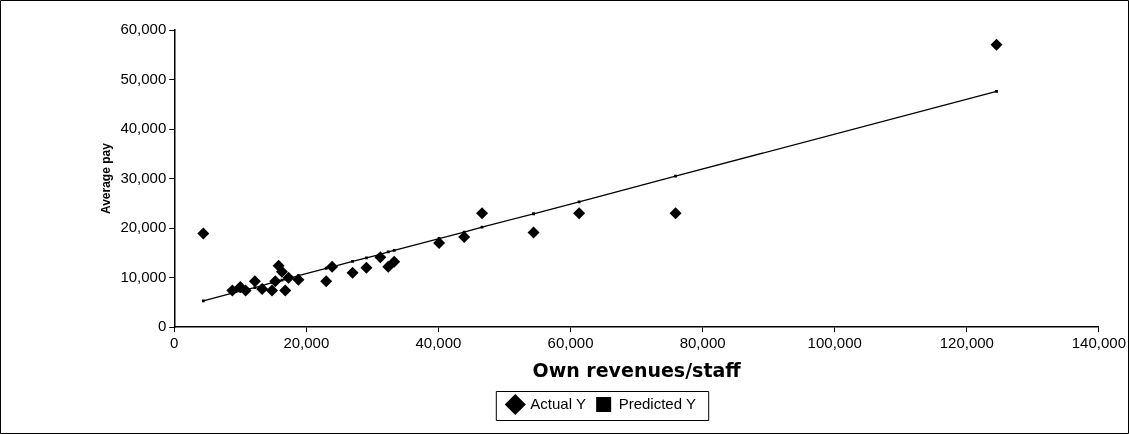 The width and height of the screenshot is (1129, 434). What do you see at coordinates (966, 343) in the screenshot?
I see `x-tick-label: 120,000` at bounding box center [966, 343].